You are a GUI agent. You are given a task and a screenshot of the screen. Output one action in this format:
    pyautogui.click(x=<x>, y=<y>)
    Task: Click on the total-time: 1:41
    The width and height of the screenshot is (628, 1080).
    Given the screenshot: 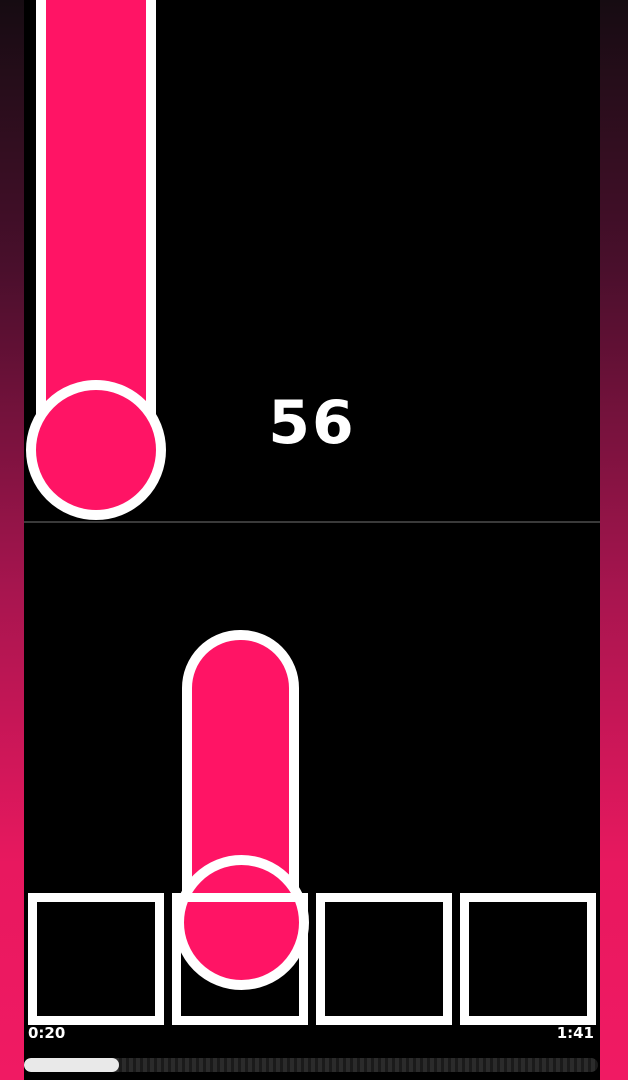 What is the action you would take?
    pyautogui.click(x=575, y=1033)
    